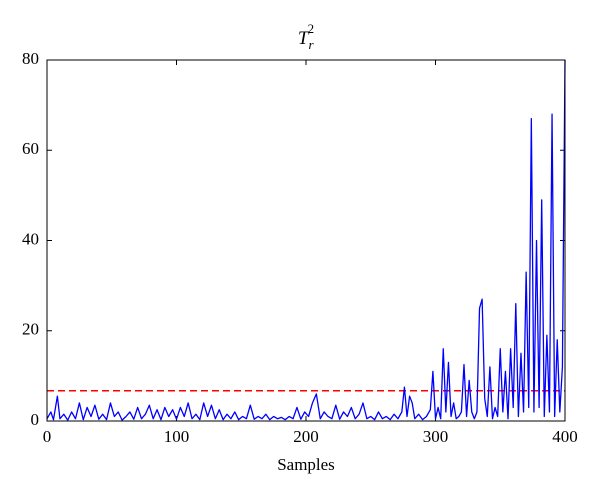 This screenshot has width=600, height=499. What do you see at coordinates (306, 464) in the screenshot?
I see `x-axis-label: Samples` at bounding box center [306, 464].